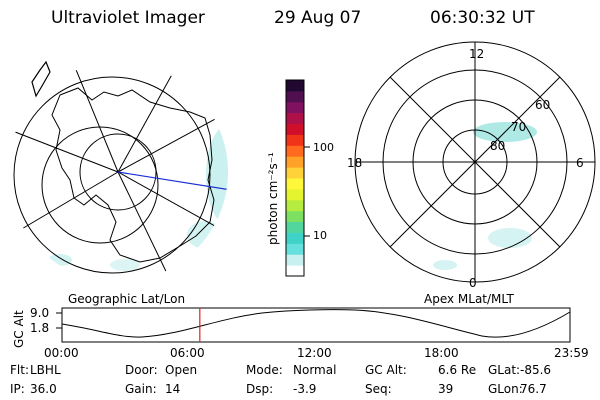 Image resolution: width=600 pixels, height=400 pixels. What do you see at coordinates (181, 370) in the screenshot?
I see `param-value: Open` at bounding box center [181, 370].